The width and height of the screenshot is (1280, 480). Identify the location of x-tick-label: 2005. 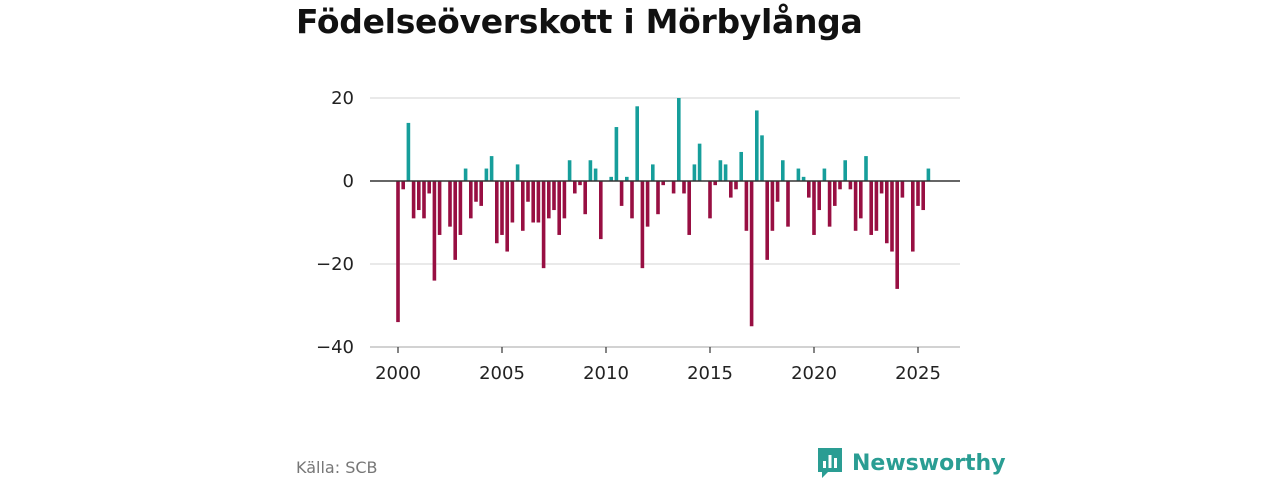
(502, 373).